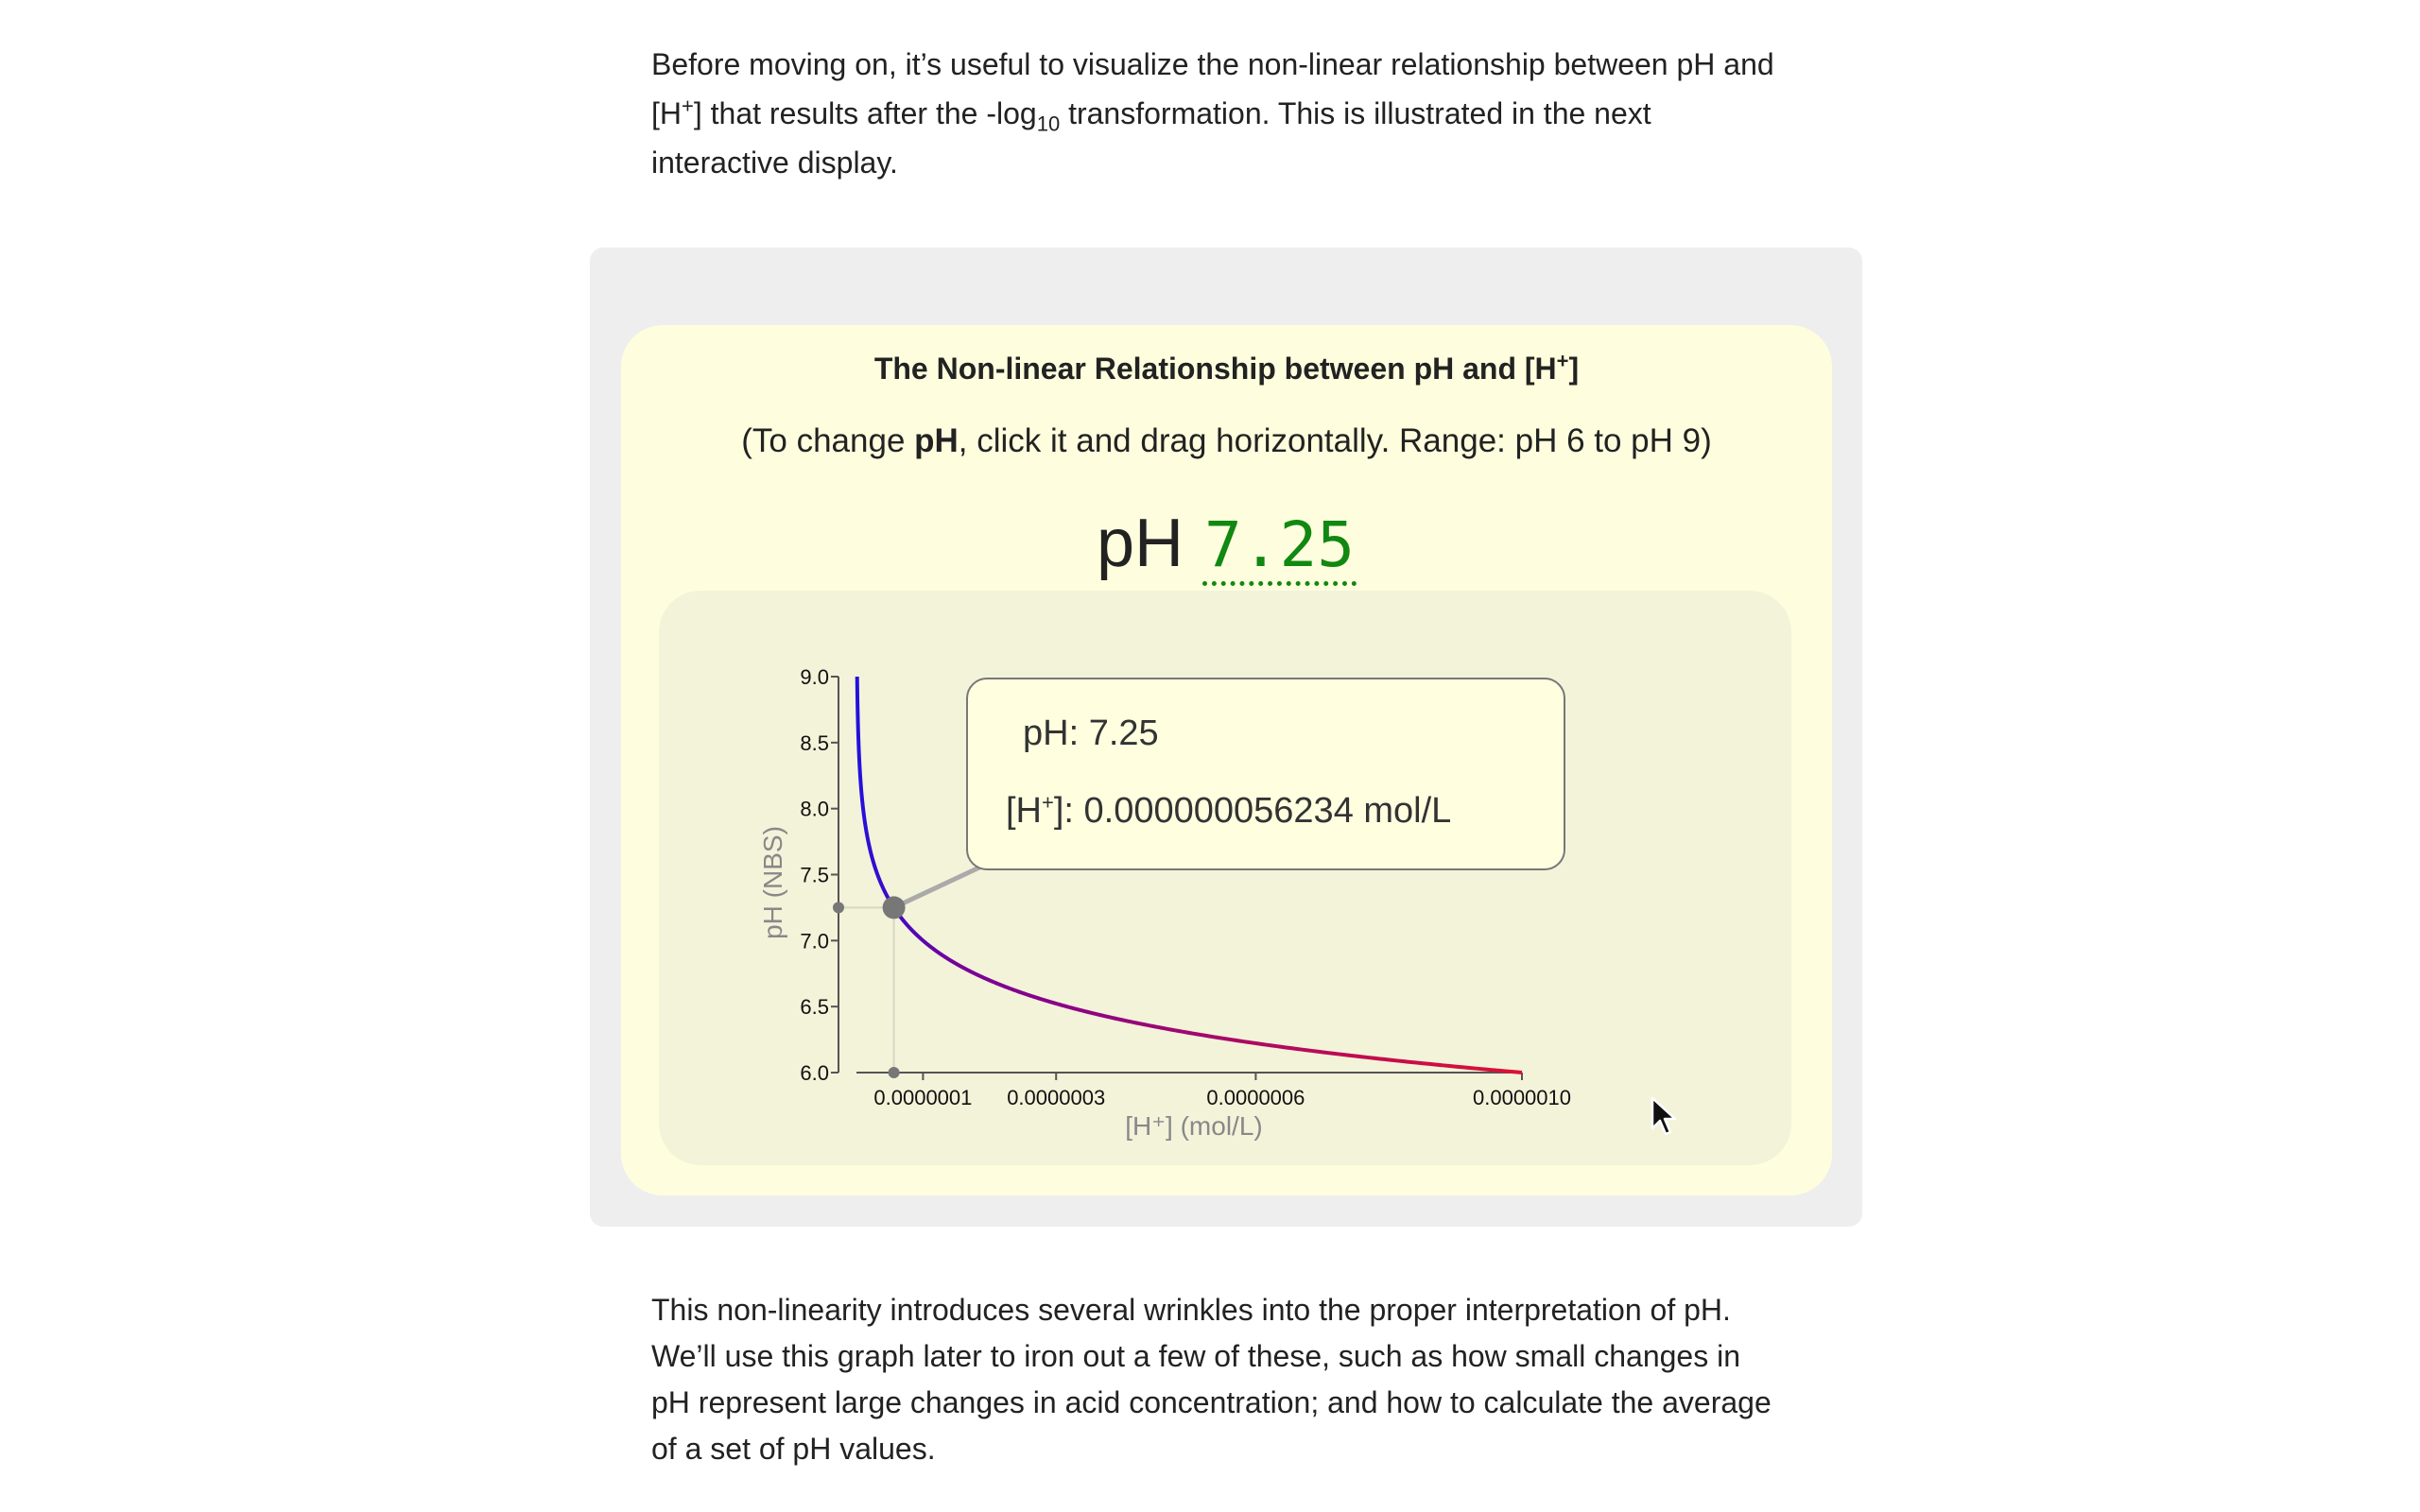 The width and height of the screenshot is (2420, 1512). Describe the element at coordinates (1562, 361) in the screenshot. I see `widget-title-superscript: +` at that location.